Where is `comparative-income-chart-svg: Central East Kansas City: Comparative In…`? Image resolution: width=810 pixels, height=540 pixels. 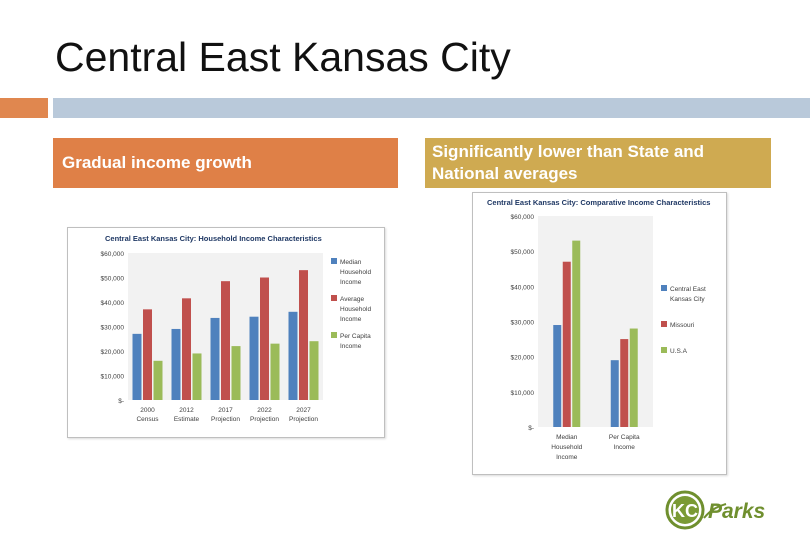
comparative-income-chart-svg: Central East Kansas City: Comparative In… is located at coordinates (598, 329).